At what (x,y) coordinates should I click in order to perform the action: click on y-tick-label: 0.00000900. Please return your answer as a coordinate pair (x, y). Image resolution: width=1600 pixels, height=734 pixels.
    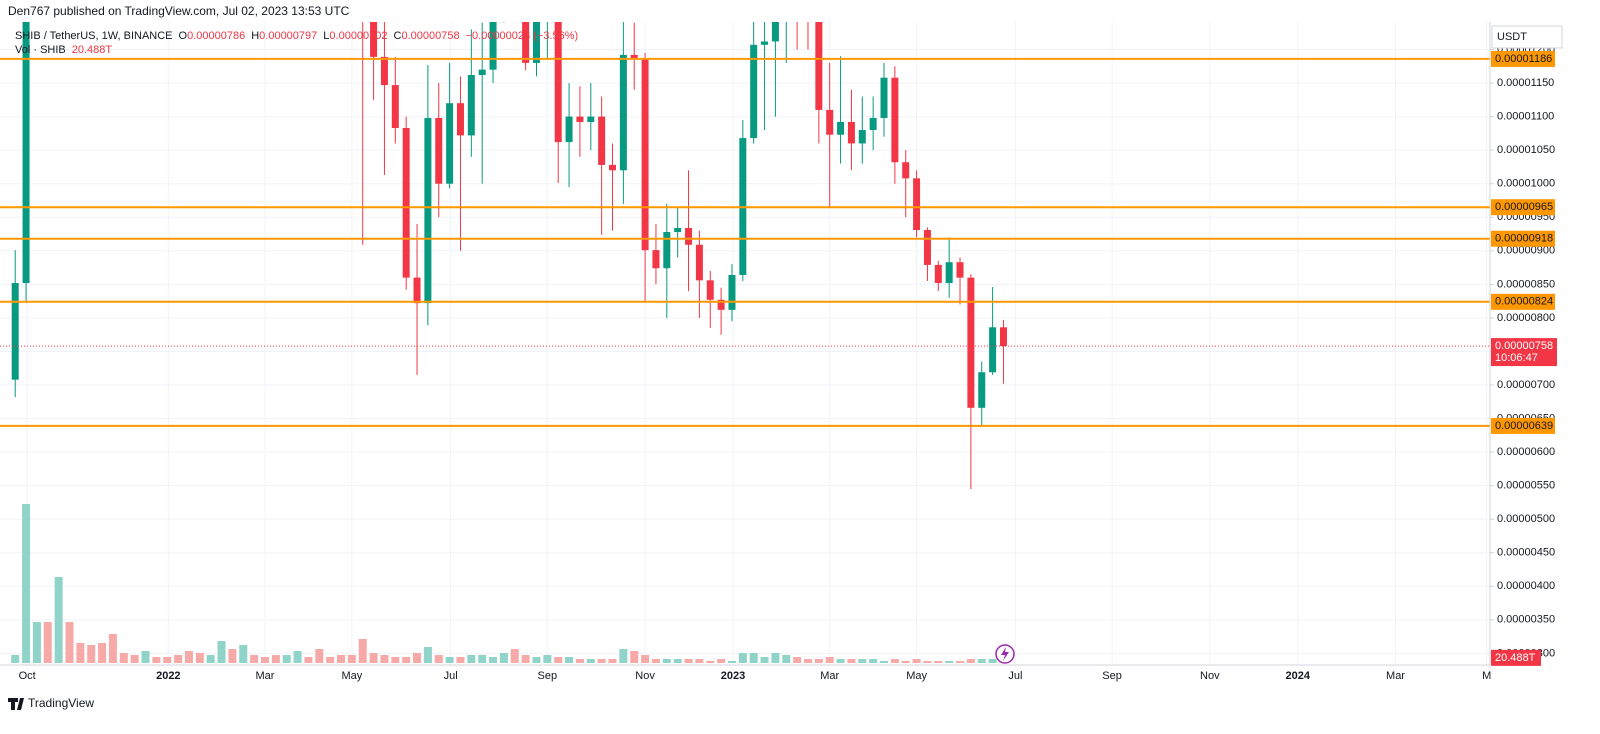
    Looking at the image, I should click on (1526, 251).